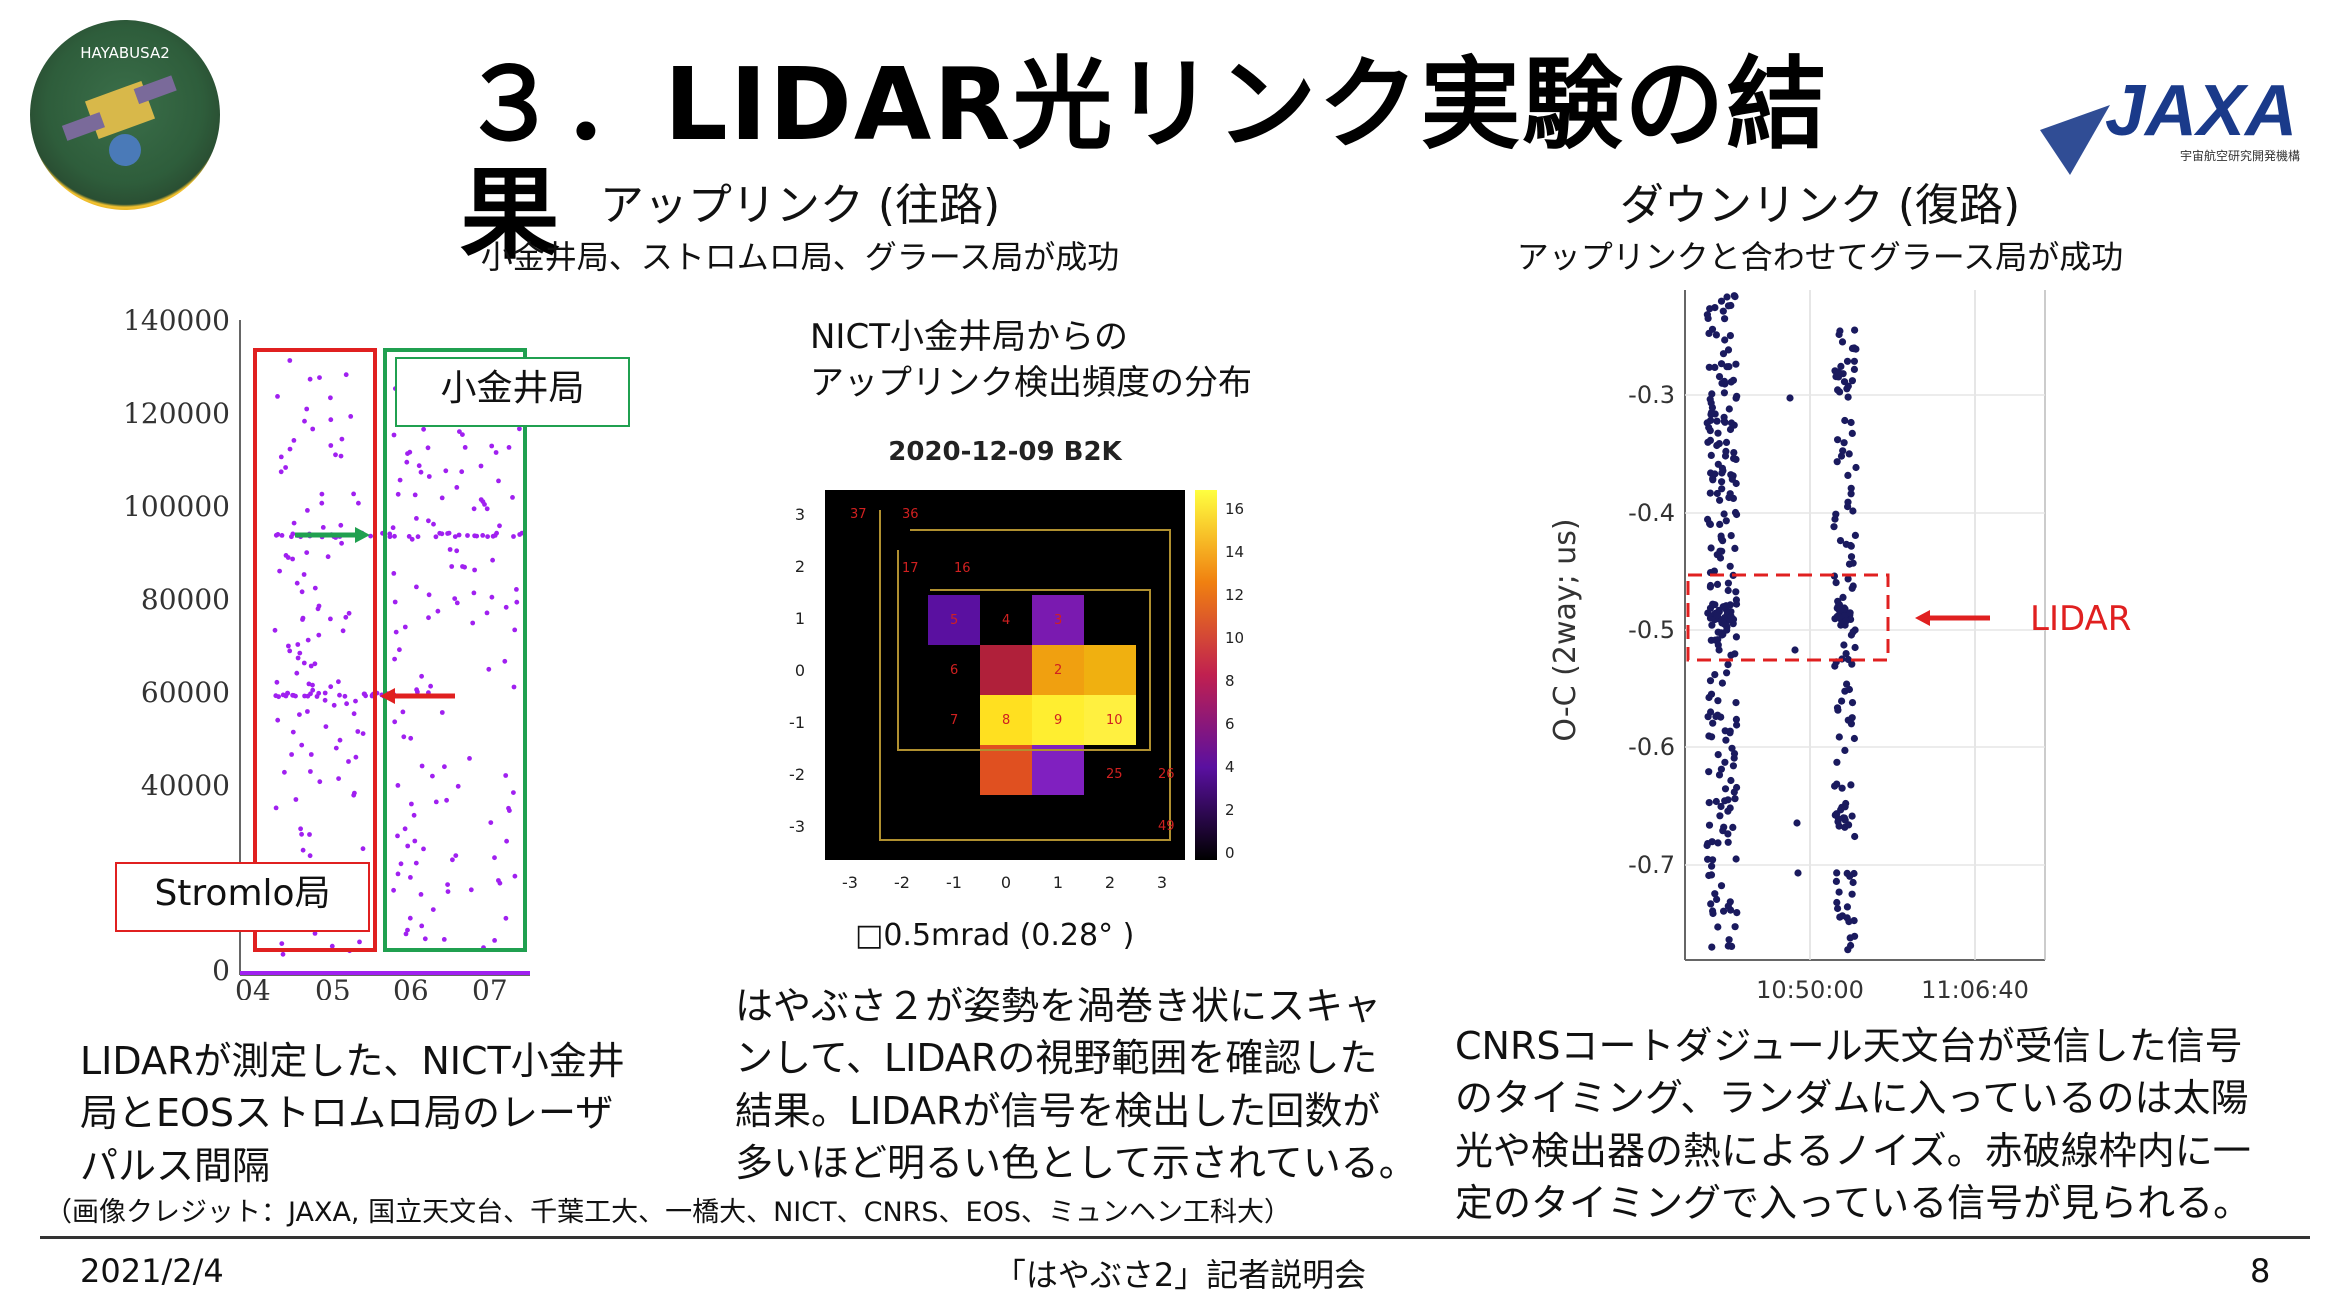  Describe the element at coordinates (347, 1113) in the screenshot. I see `caption-line: 局とEOSストロムロ局のレーザ` at that location.